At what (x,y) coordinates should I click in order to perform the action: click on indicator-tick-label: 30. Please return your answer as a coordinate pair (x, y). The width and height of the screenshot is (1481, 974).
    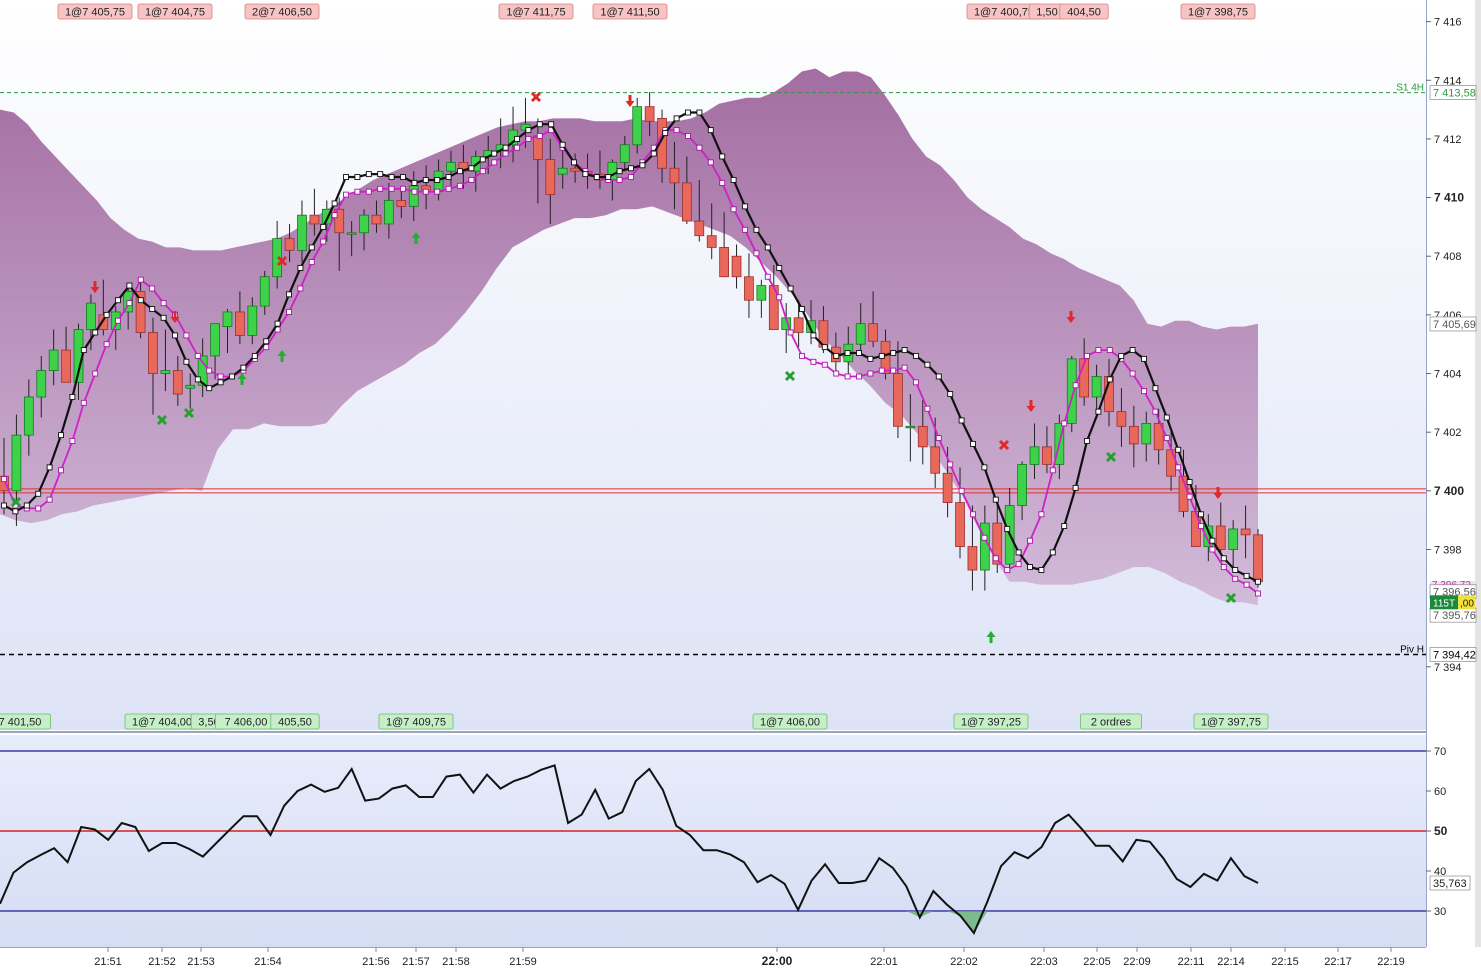
    Looking at the image, I should click on (1440, 912).